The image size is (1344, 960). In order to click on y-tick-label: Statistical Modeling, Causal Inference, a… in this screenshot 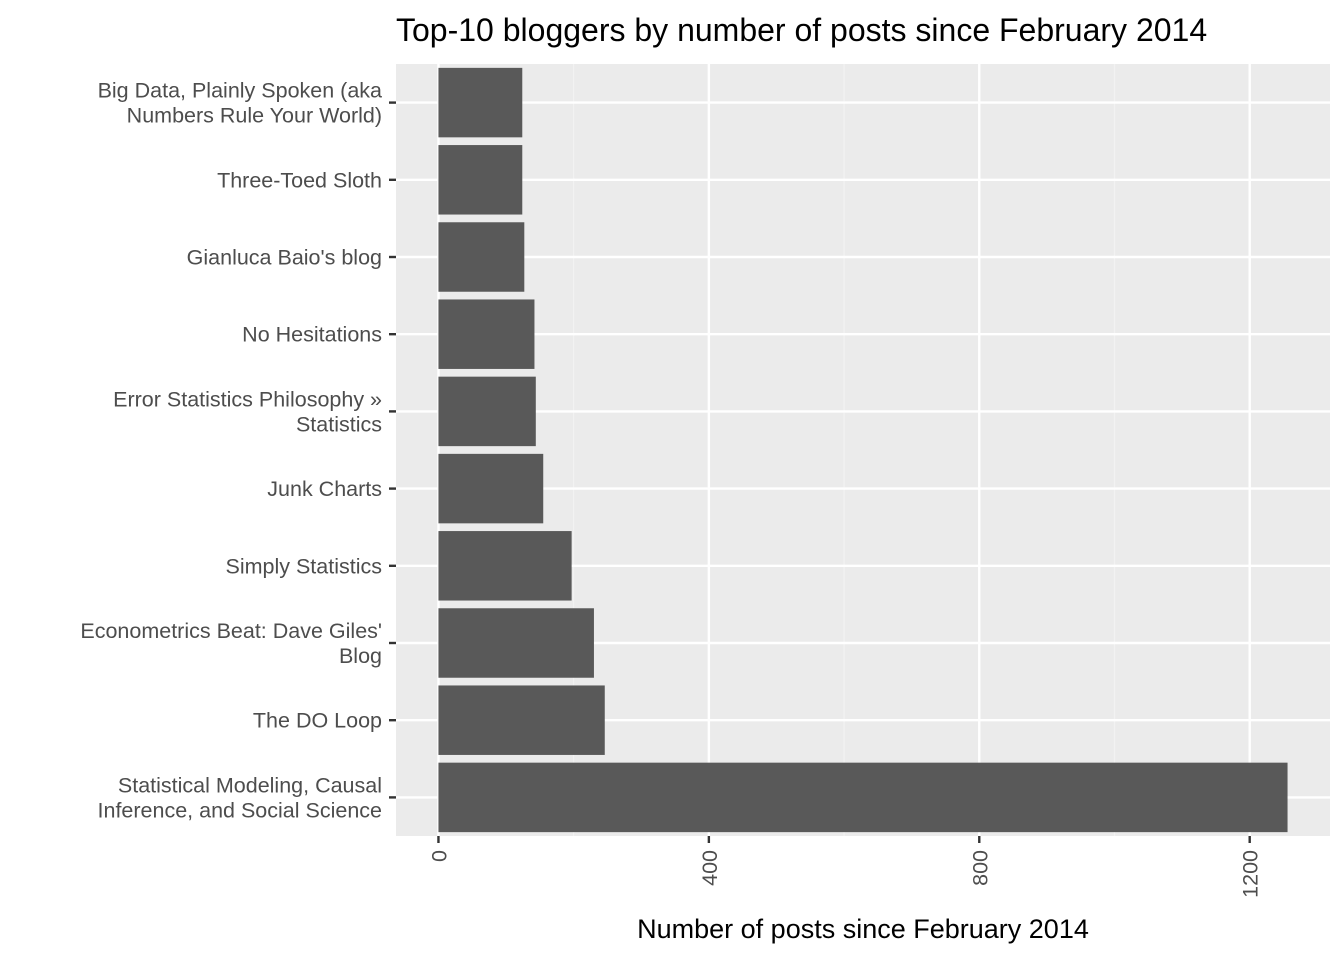, I will do `click(240, 797)`.